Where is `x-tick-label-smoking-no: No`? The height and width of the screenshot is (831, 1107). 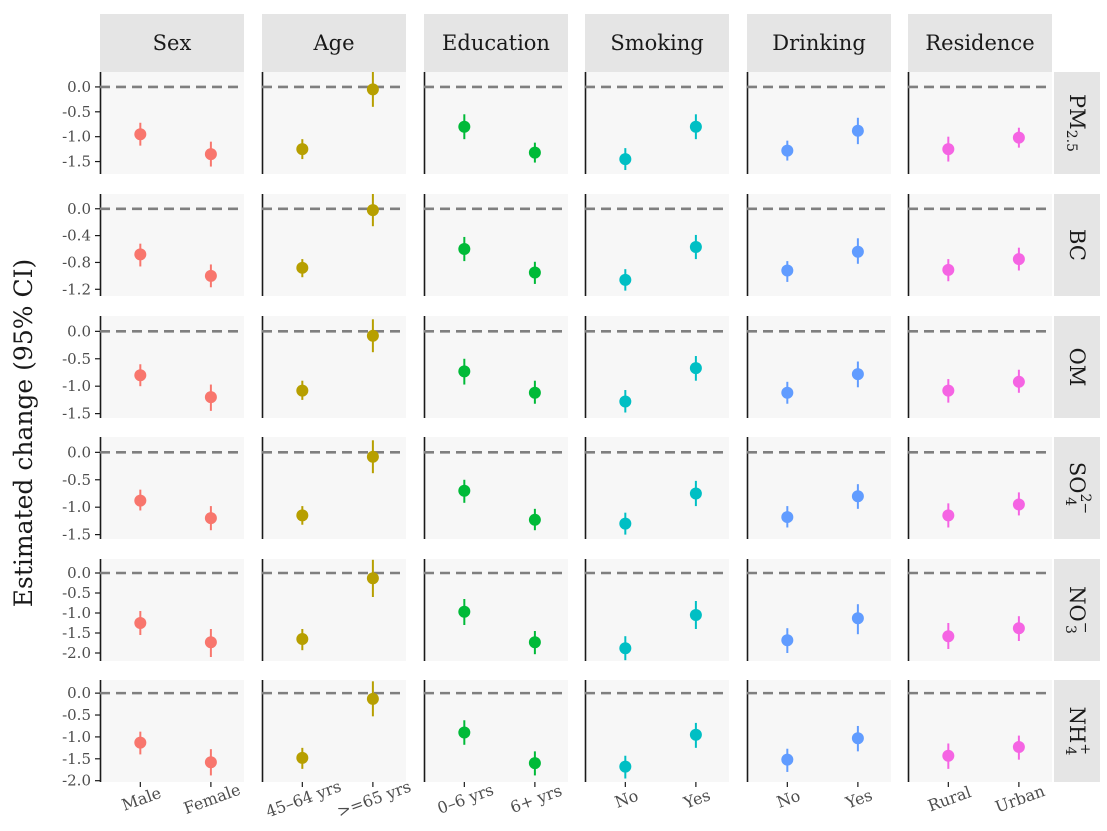
x-tick-label-smoking-no: No is located at coordinates (626, 799).